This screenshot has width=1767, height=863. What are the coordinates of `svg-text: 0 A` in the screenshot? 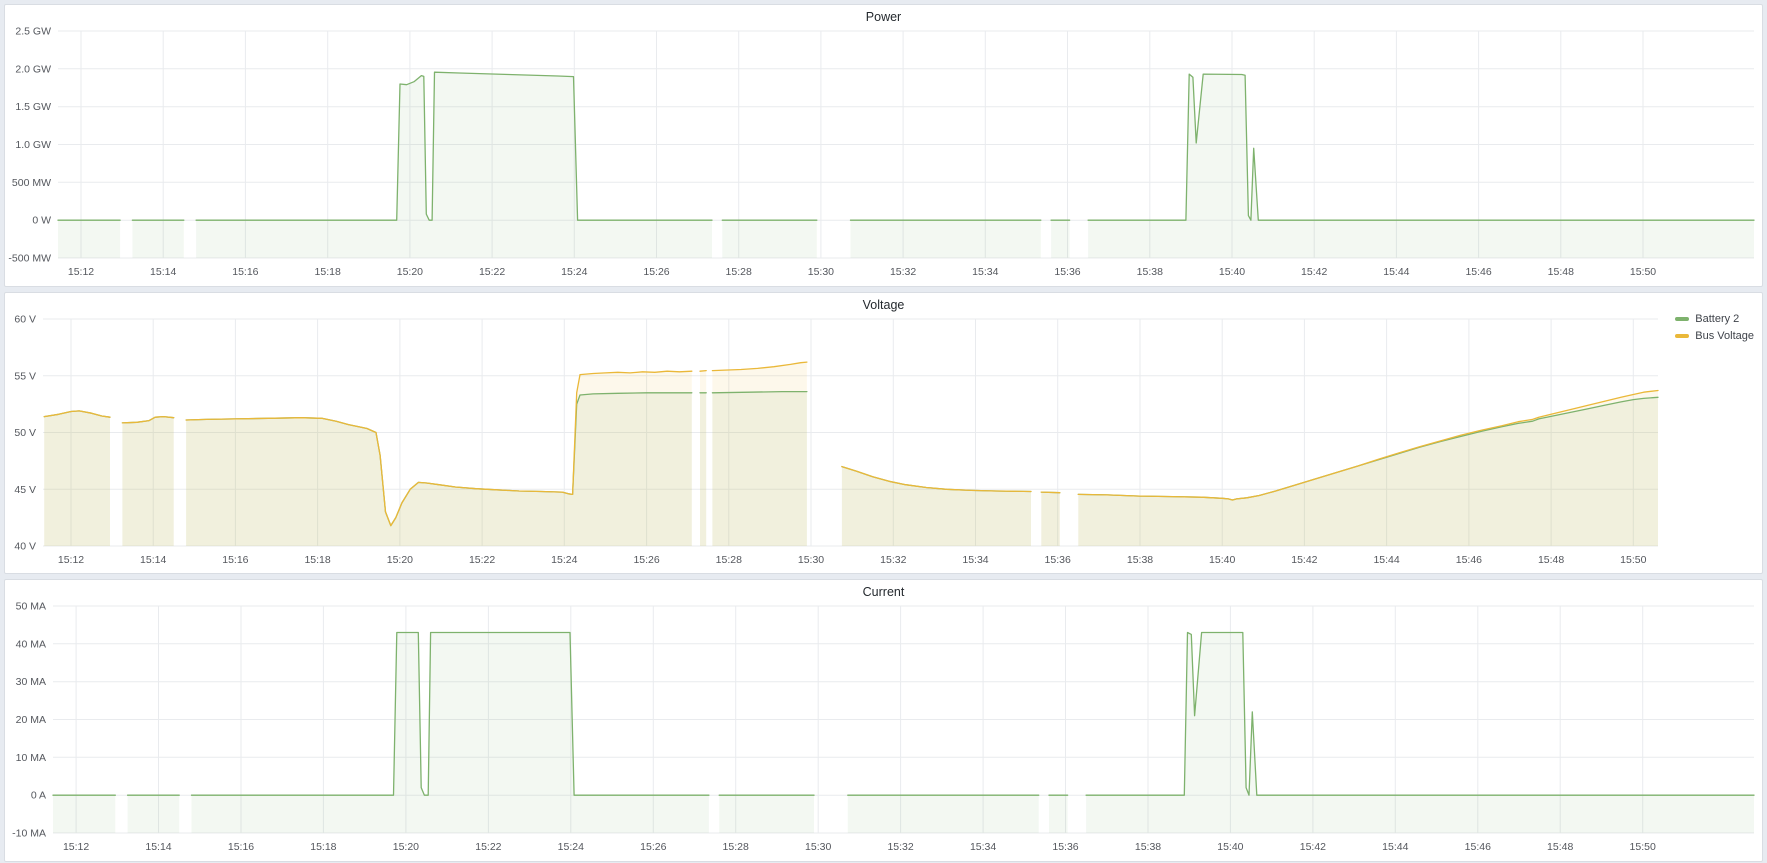 It's located at (38, 796).